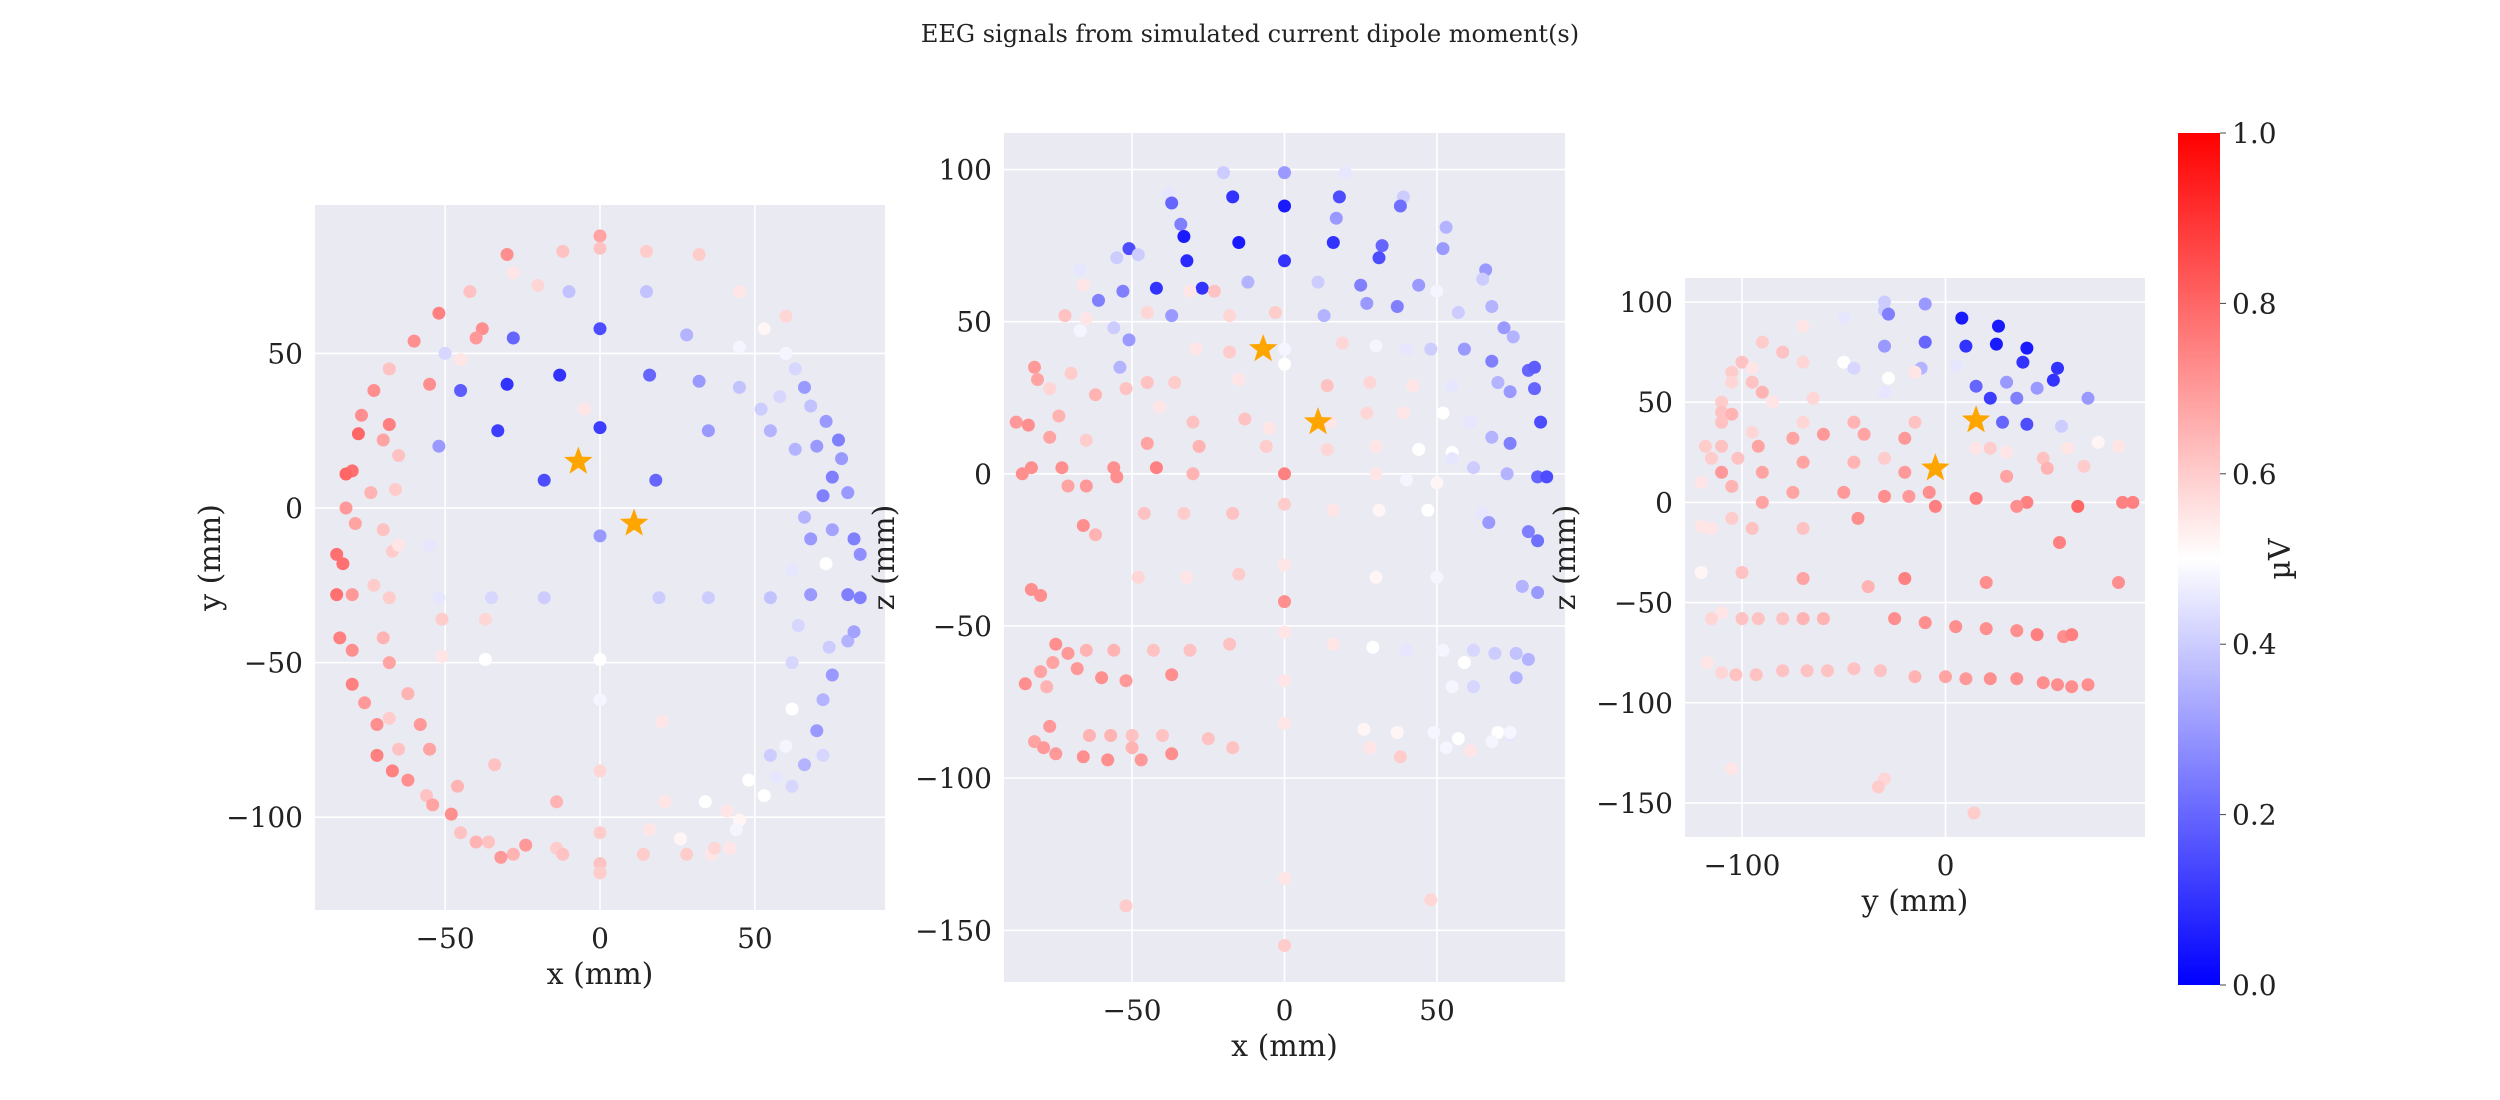  What do you see at coordinates (1846, 598) in the screenshot?
I see `scatter-panel-yz: −100 0 −150 −100 −50 0 50 100 y (mm) z (mm)` at bounding box center [1846, 598].